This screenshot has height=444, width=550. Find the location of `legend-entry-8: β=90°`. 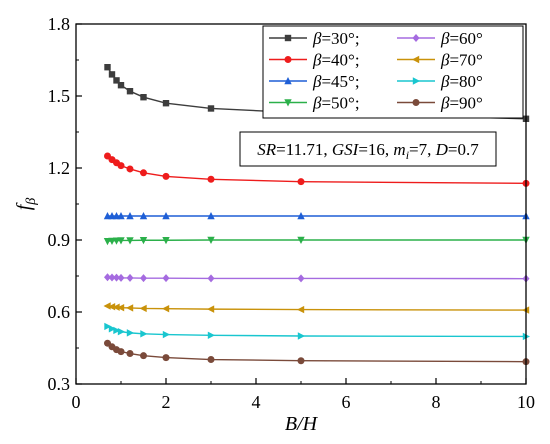

legend-entry-8: β=90° is located at coordinates (440, 103).